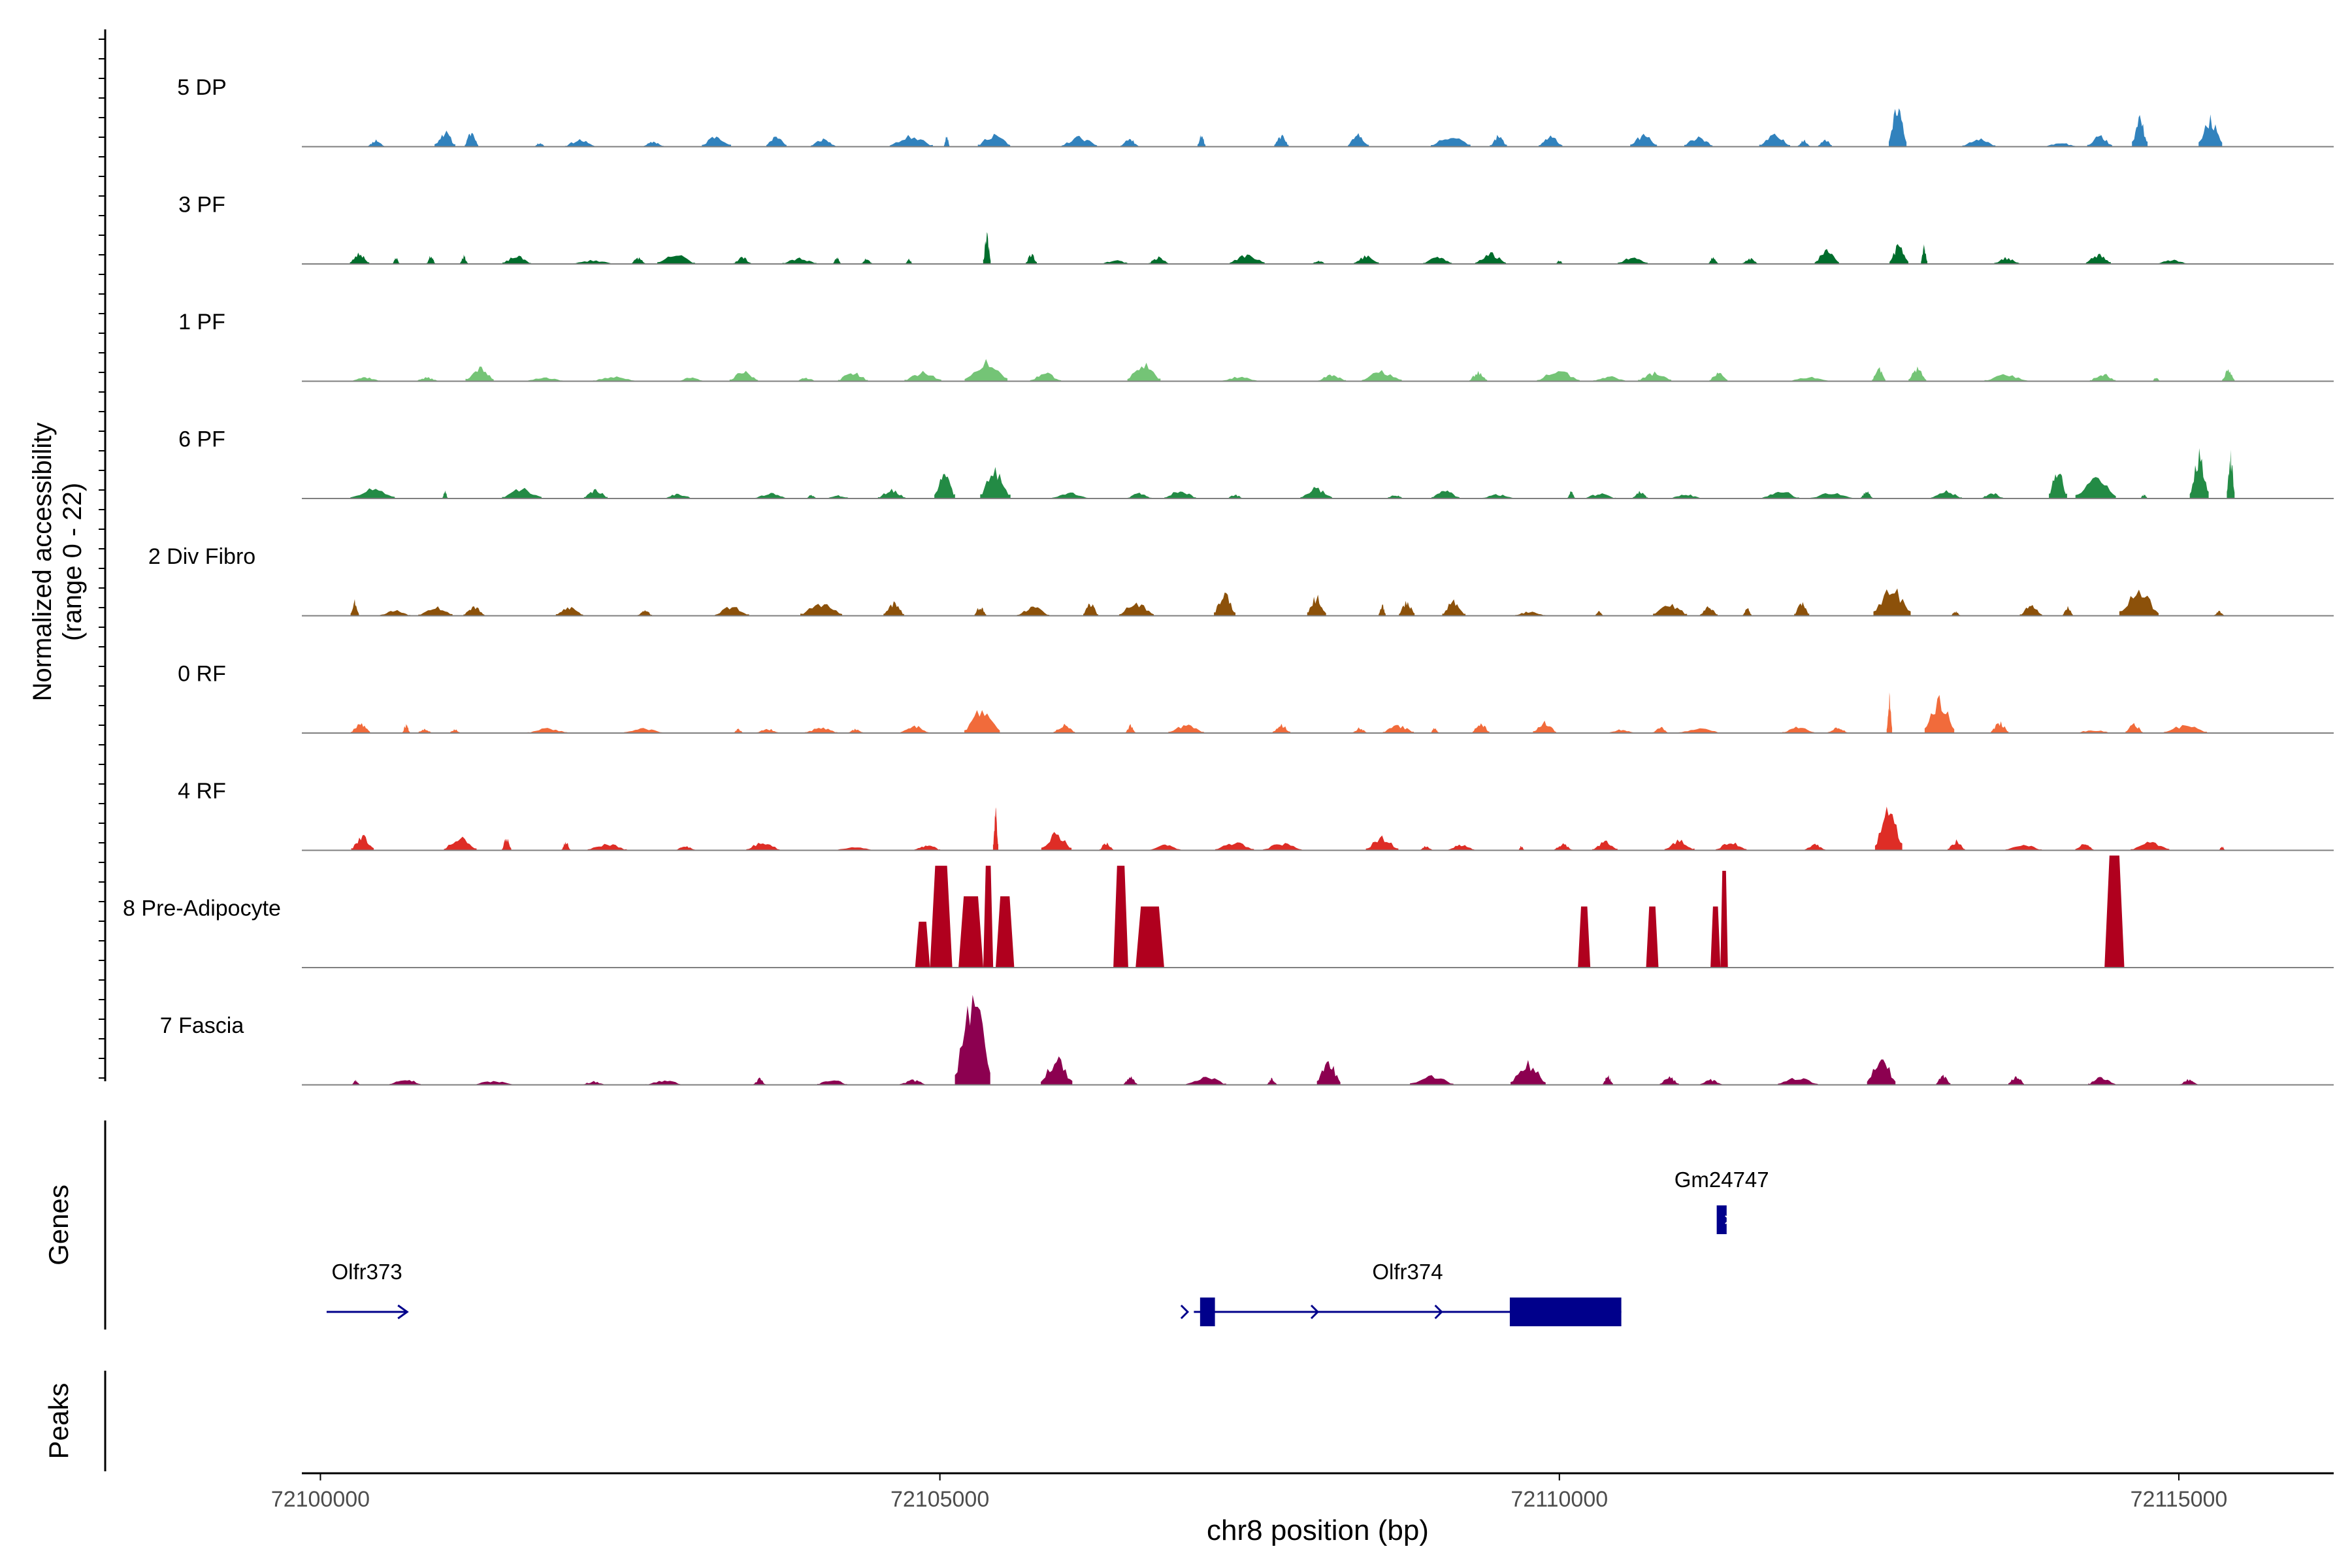 Image resolution: width=2352 pixels, height=1568 pixels. I want to click on gene-label: Olfr373, so click(366, 1272).